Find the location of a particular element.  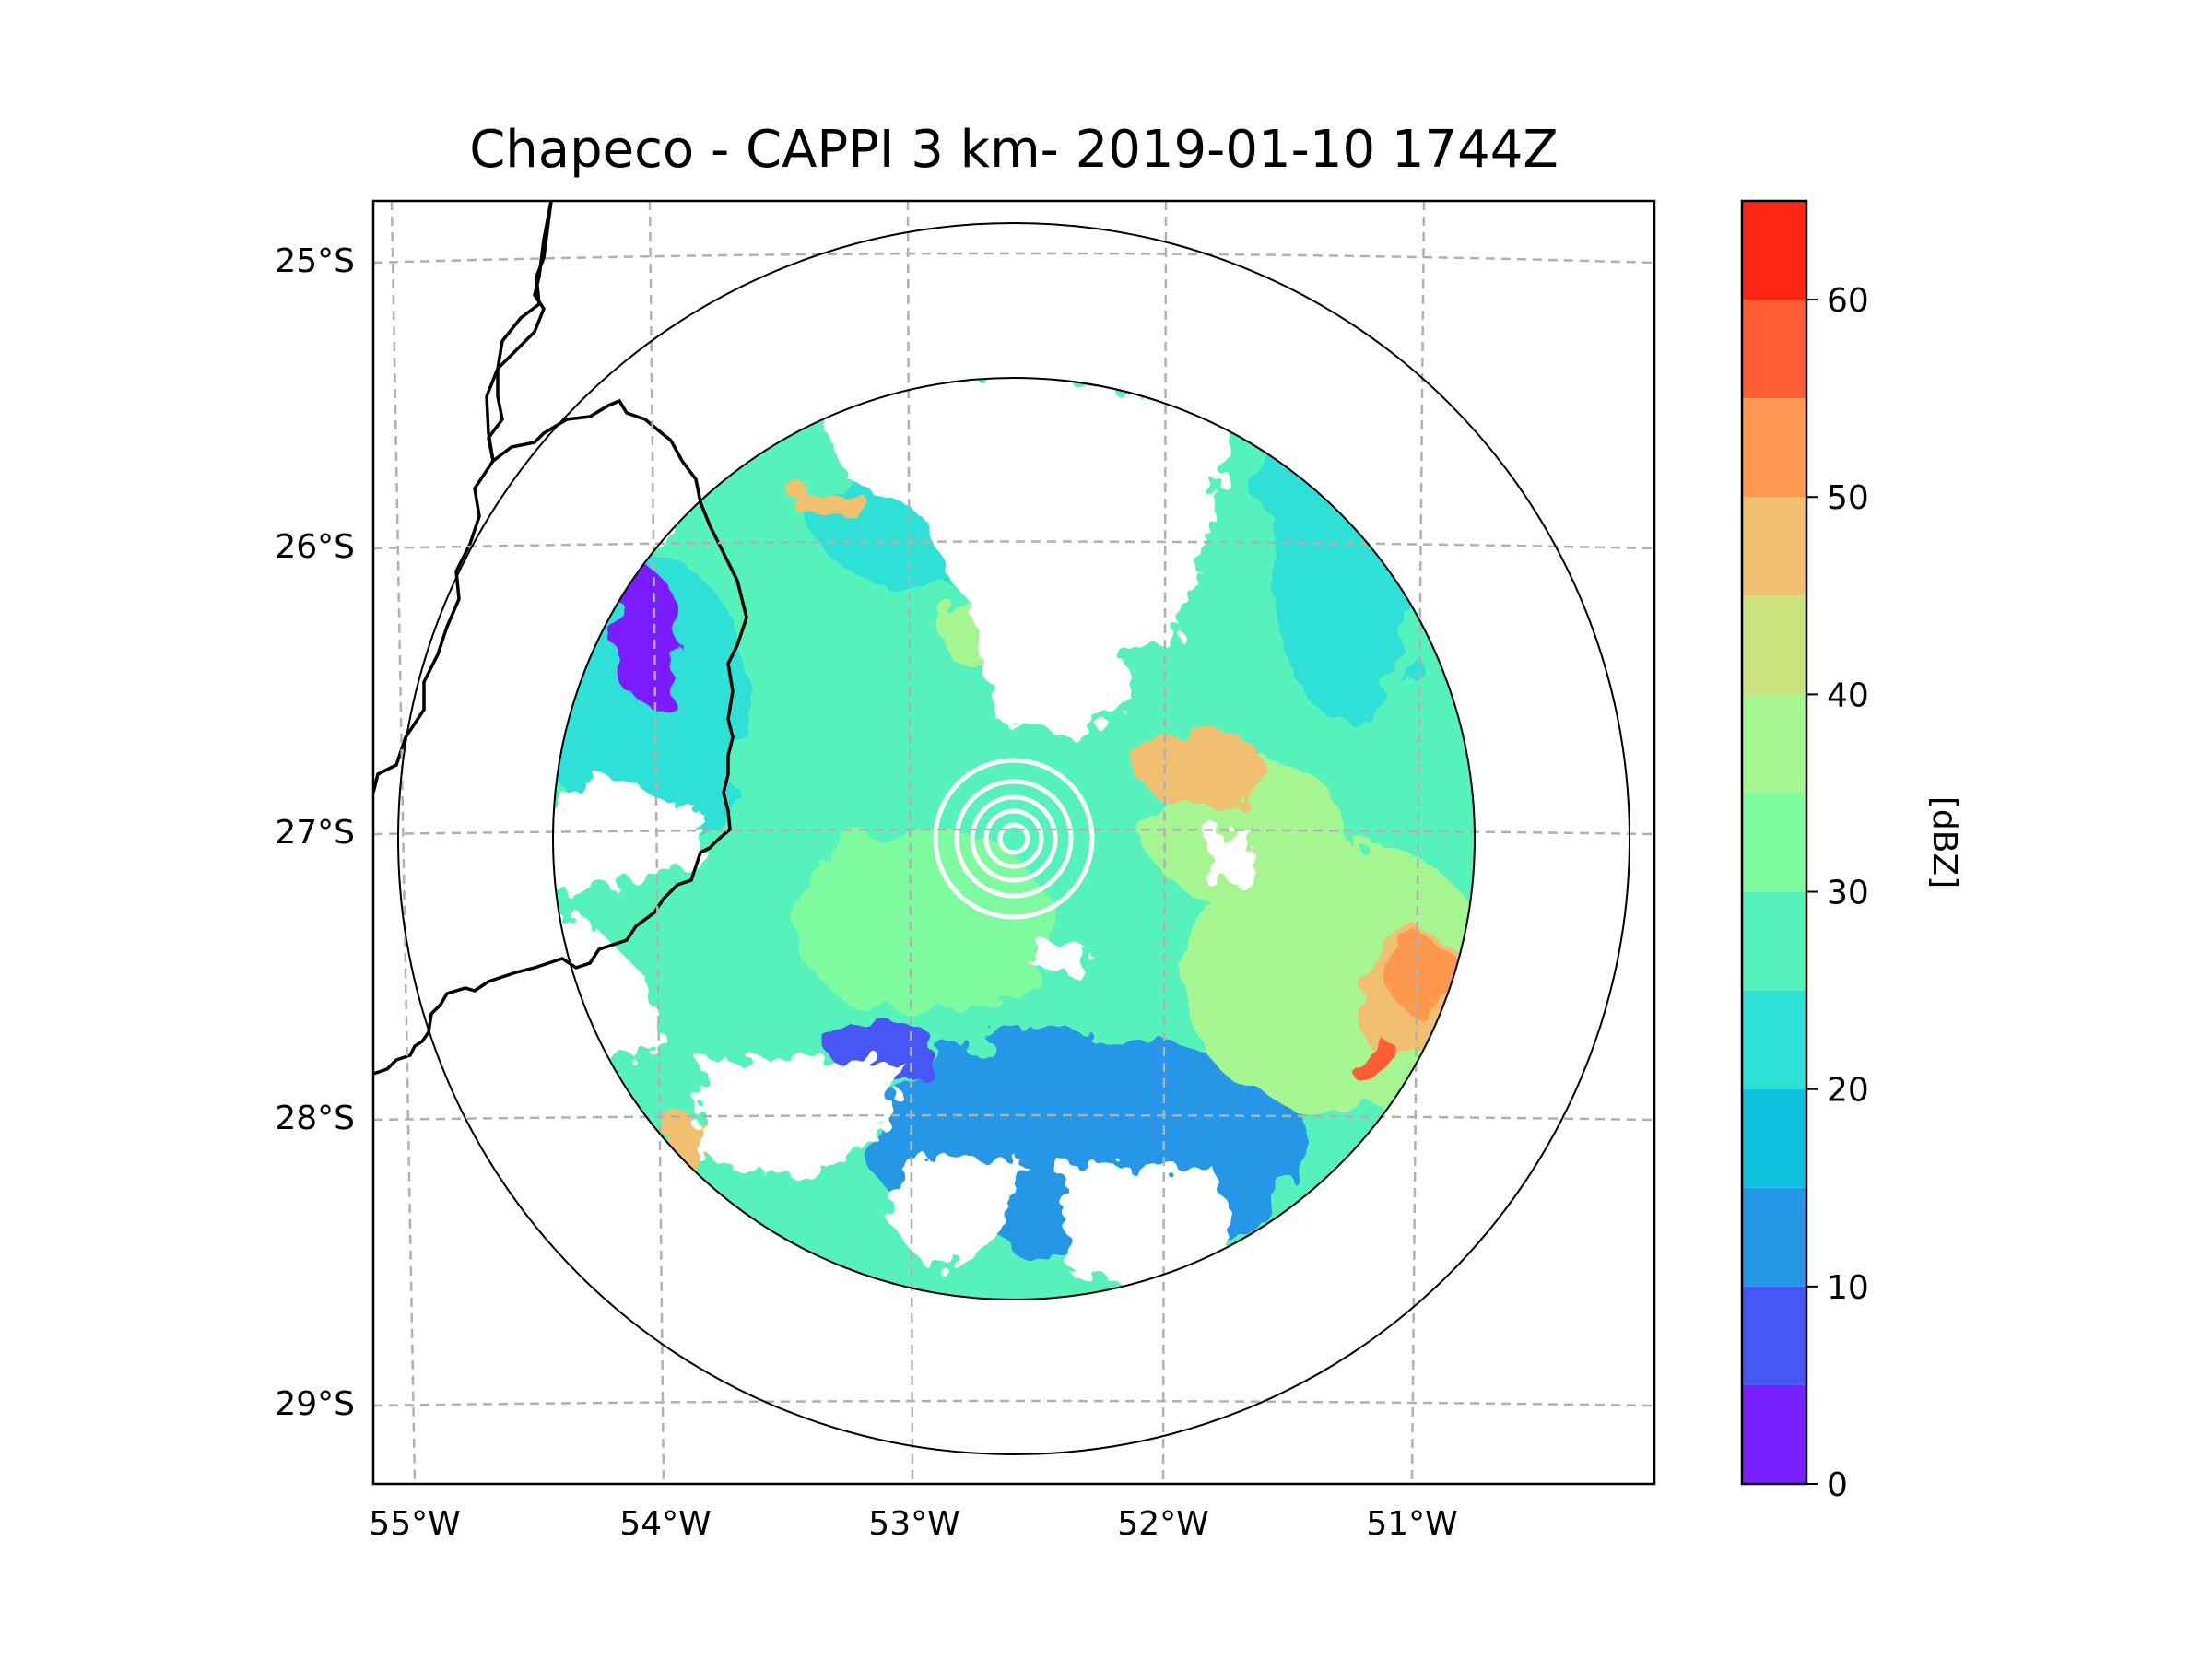

colorbar-tick-label: 50 is located at coordinates (1848, 498).